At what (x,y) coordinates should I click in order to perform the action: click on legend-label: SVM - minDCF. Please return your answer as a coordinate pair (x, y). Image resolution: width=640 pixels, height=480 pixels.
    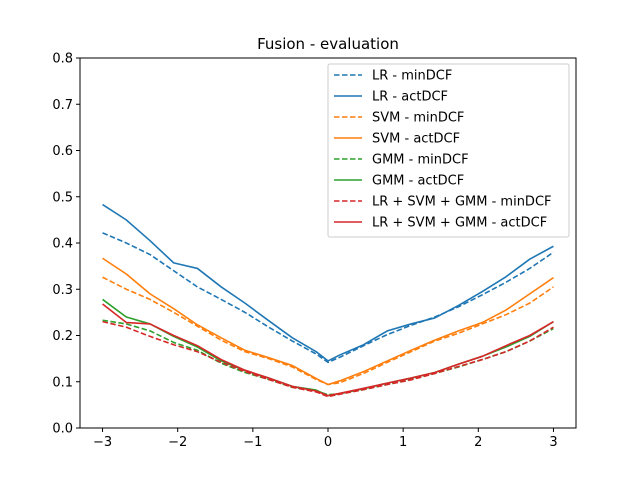
    Looking at the image, I should click on (418, 118).